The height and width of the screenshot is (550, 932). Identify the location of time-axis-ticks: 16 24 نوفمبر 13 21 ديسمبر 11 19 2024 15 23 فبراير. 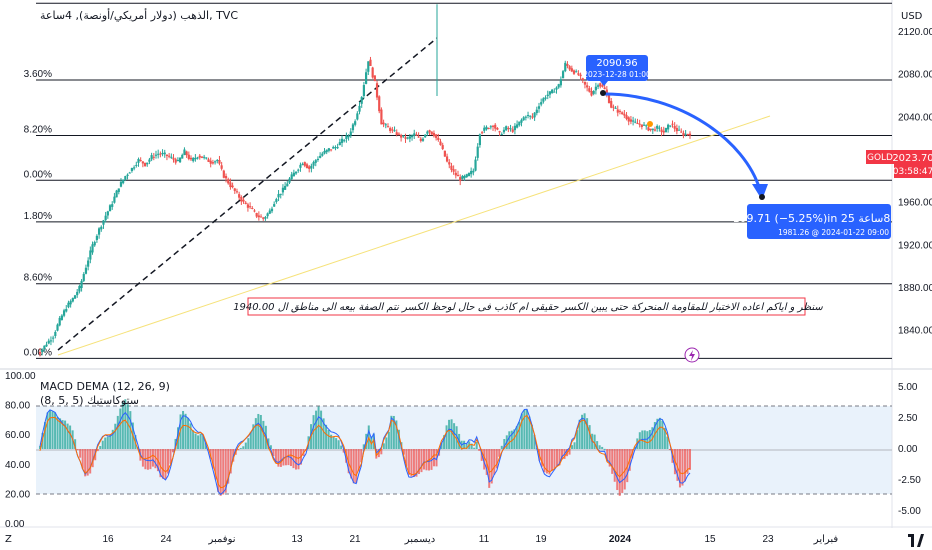
(470, 539).